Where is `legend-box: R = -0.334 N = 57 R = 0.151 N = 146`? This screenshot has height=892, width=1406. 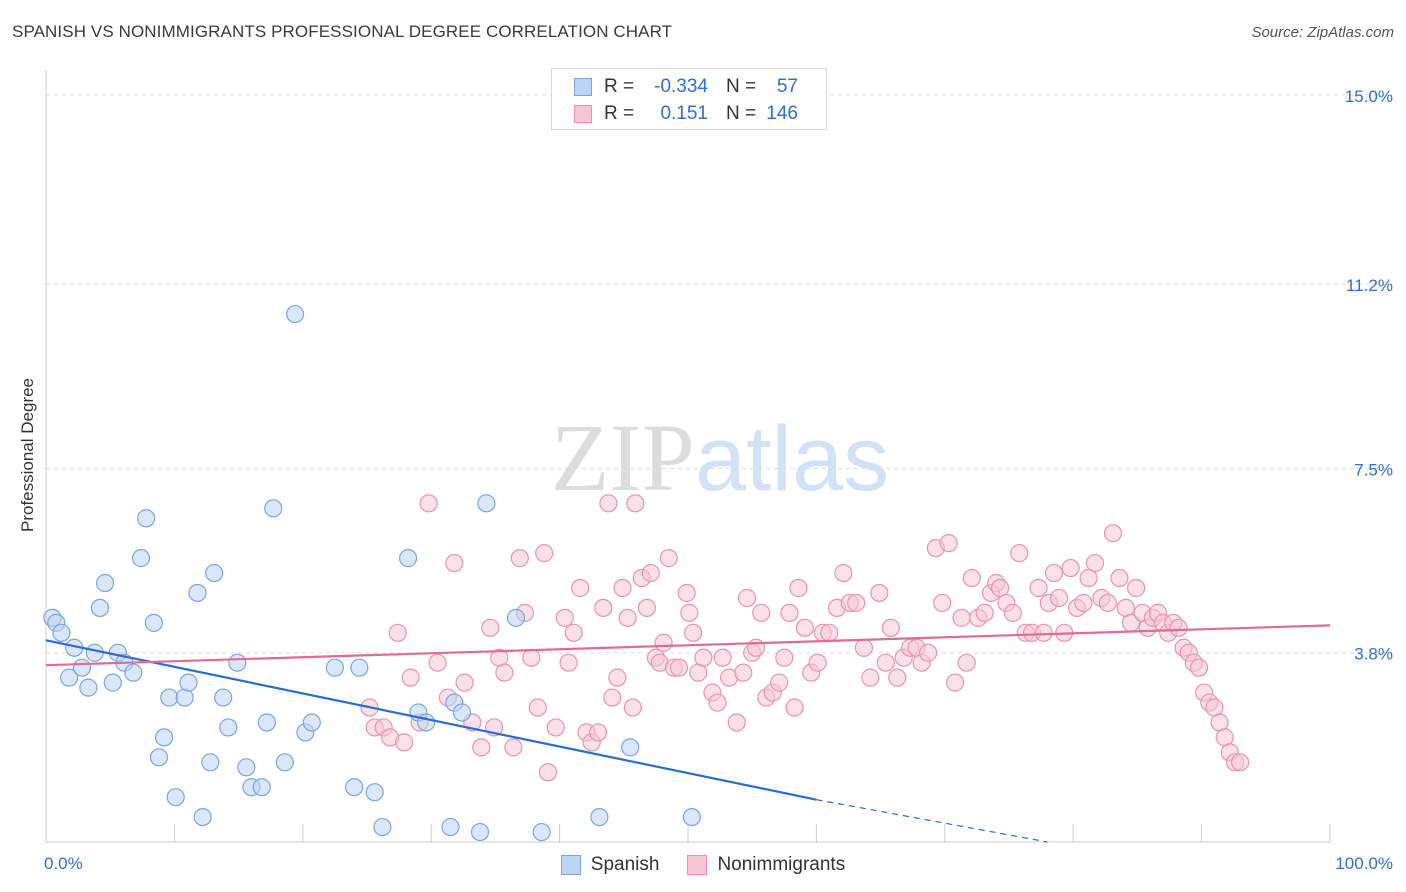 legend-box: R = -0.334 N = 57 R = 0.151 N = 146 is located at coordinates (689, 99).